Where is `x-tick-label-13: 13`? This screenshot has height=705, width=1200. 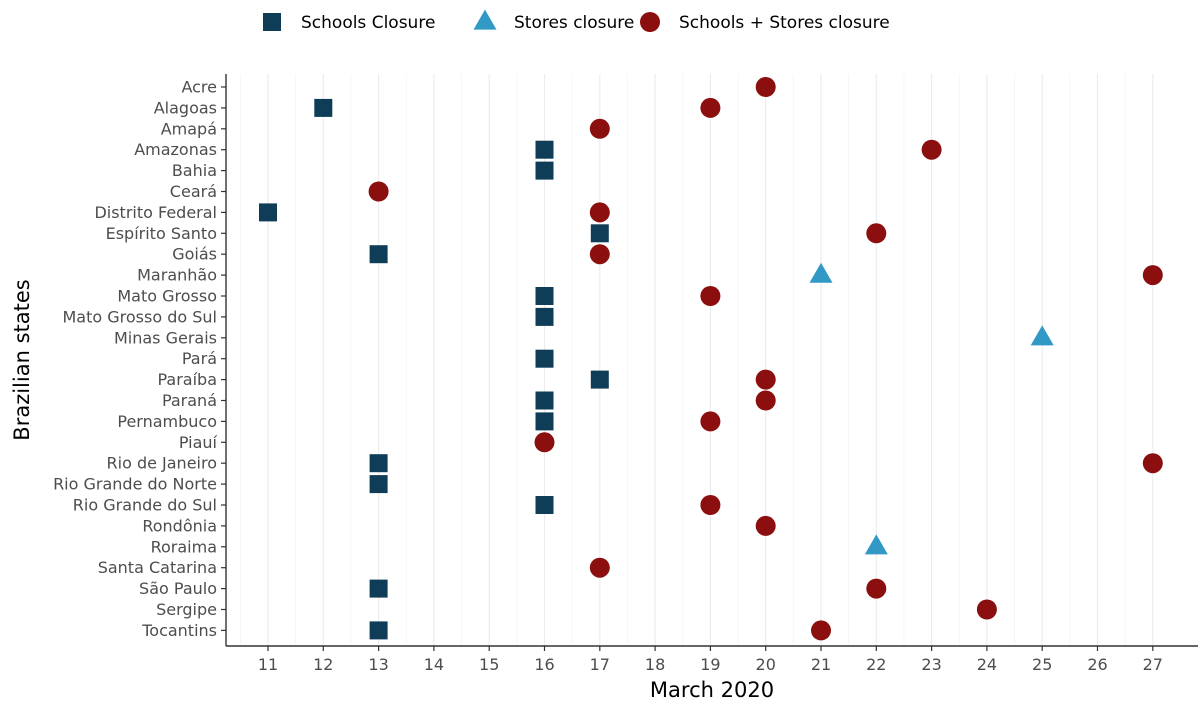 x-tick-label-13: 13 is located at coordinates (378, 664).